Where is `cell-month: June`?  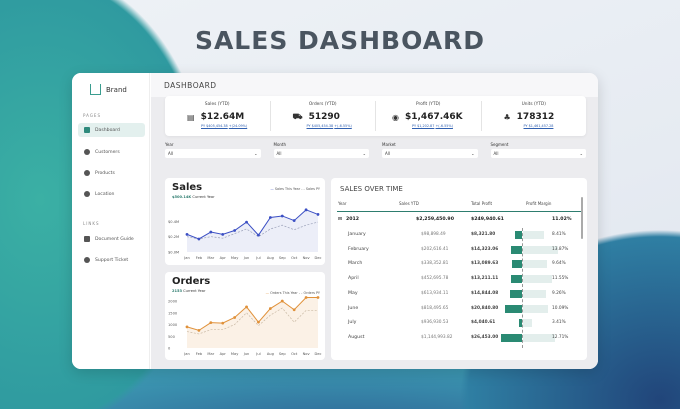
cell-month: June is located at coordinates (353, 308).